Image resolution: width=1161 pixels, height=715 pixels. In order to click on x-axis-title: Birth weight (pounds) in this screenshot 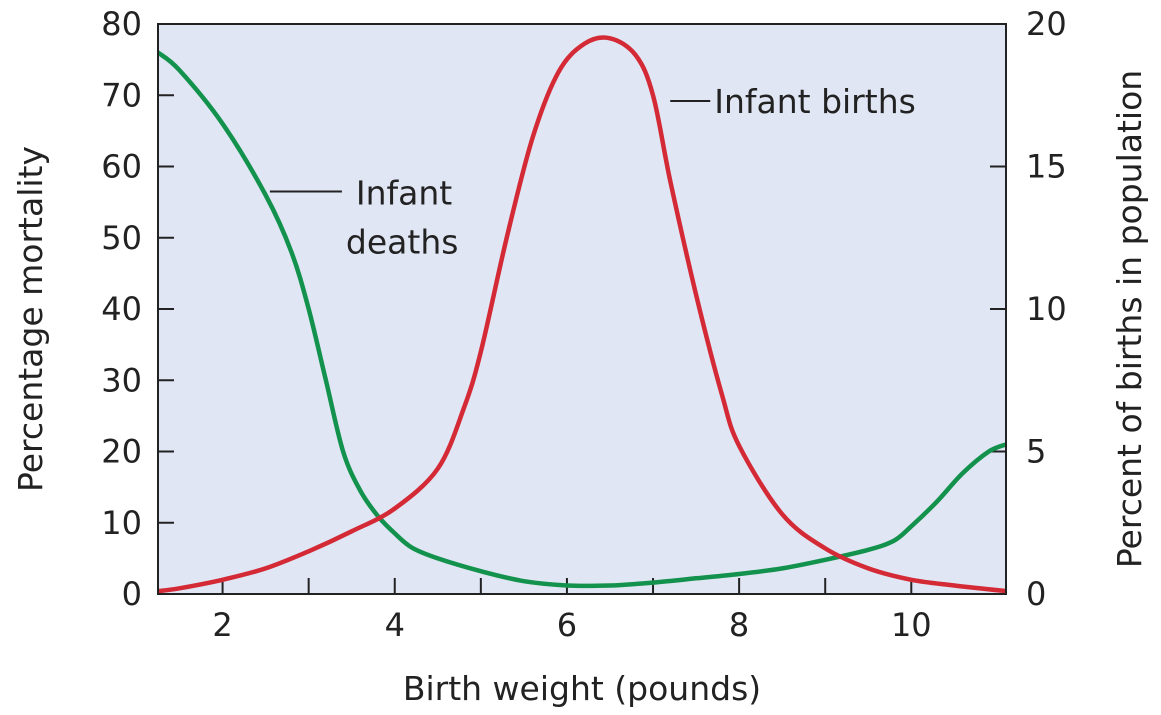, I will do `click(582, 688)`.